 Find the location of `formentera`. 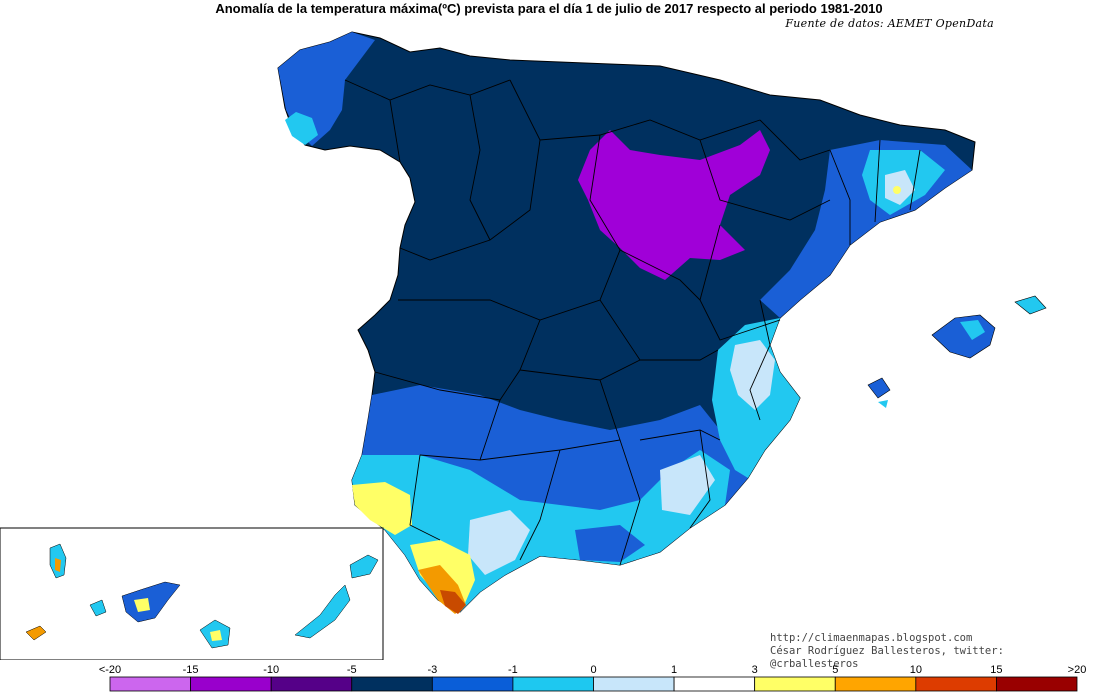

formentera is located at coordinates (883, 404).